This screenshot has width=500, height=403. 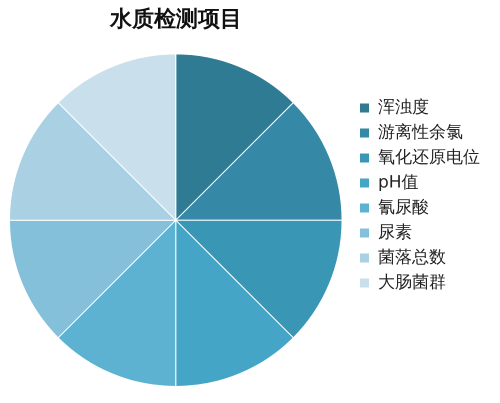 What do you see at coordinates (403, 107) in the screenshot?
I see `legend-label: 浑浊度` at bounding box center [403, 107].